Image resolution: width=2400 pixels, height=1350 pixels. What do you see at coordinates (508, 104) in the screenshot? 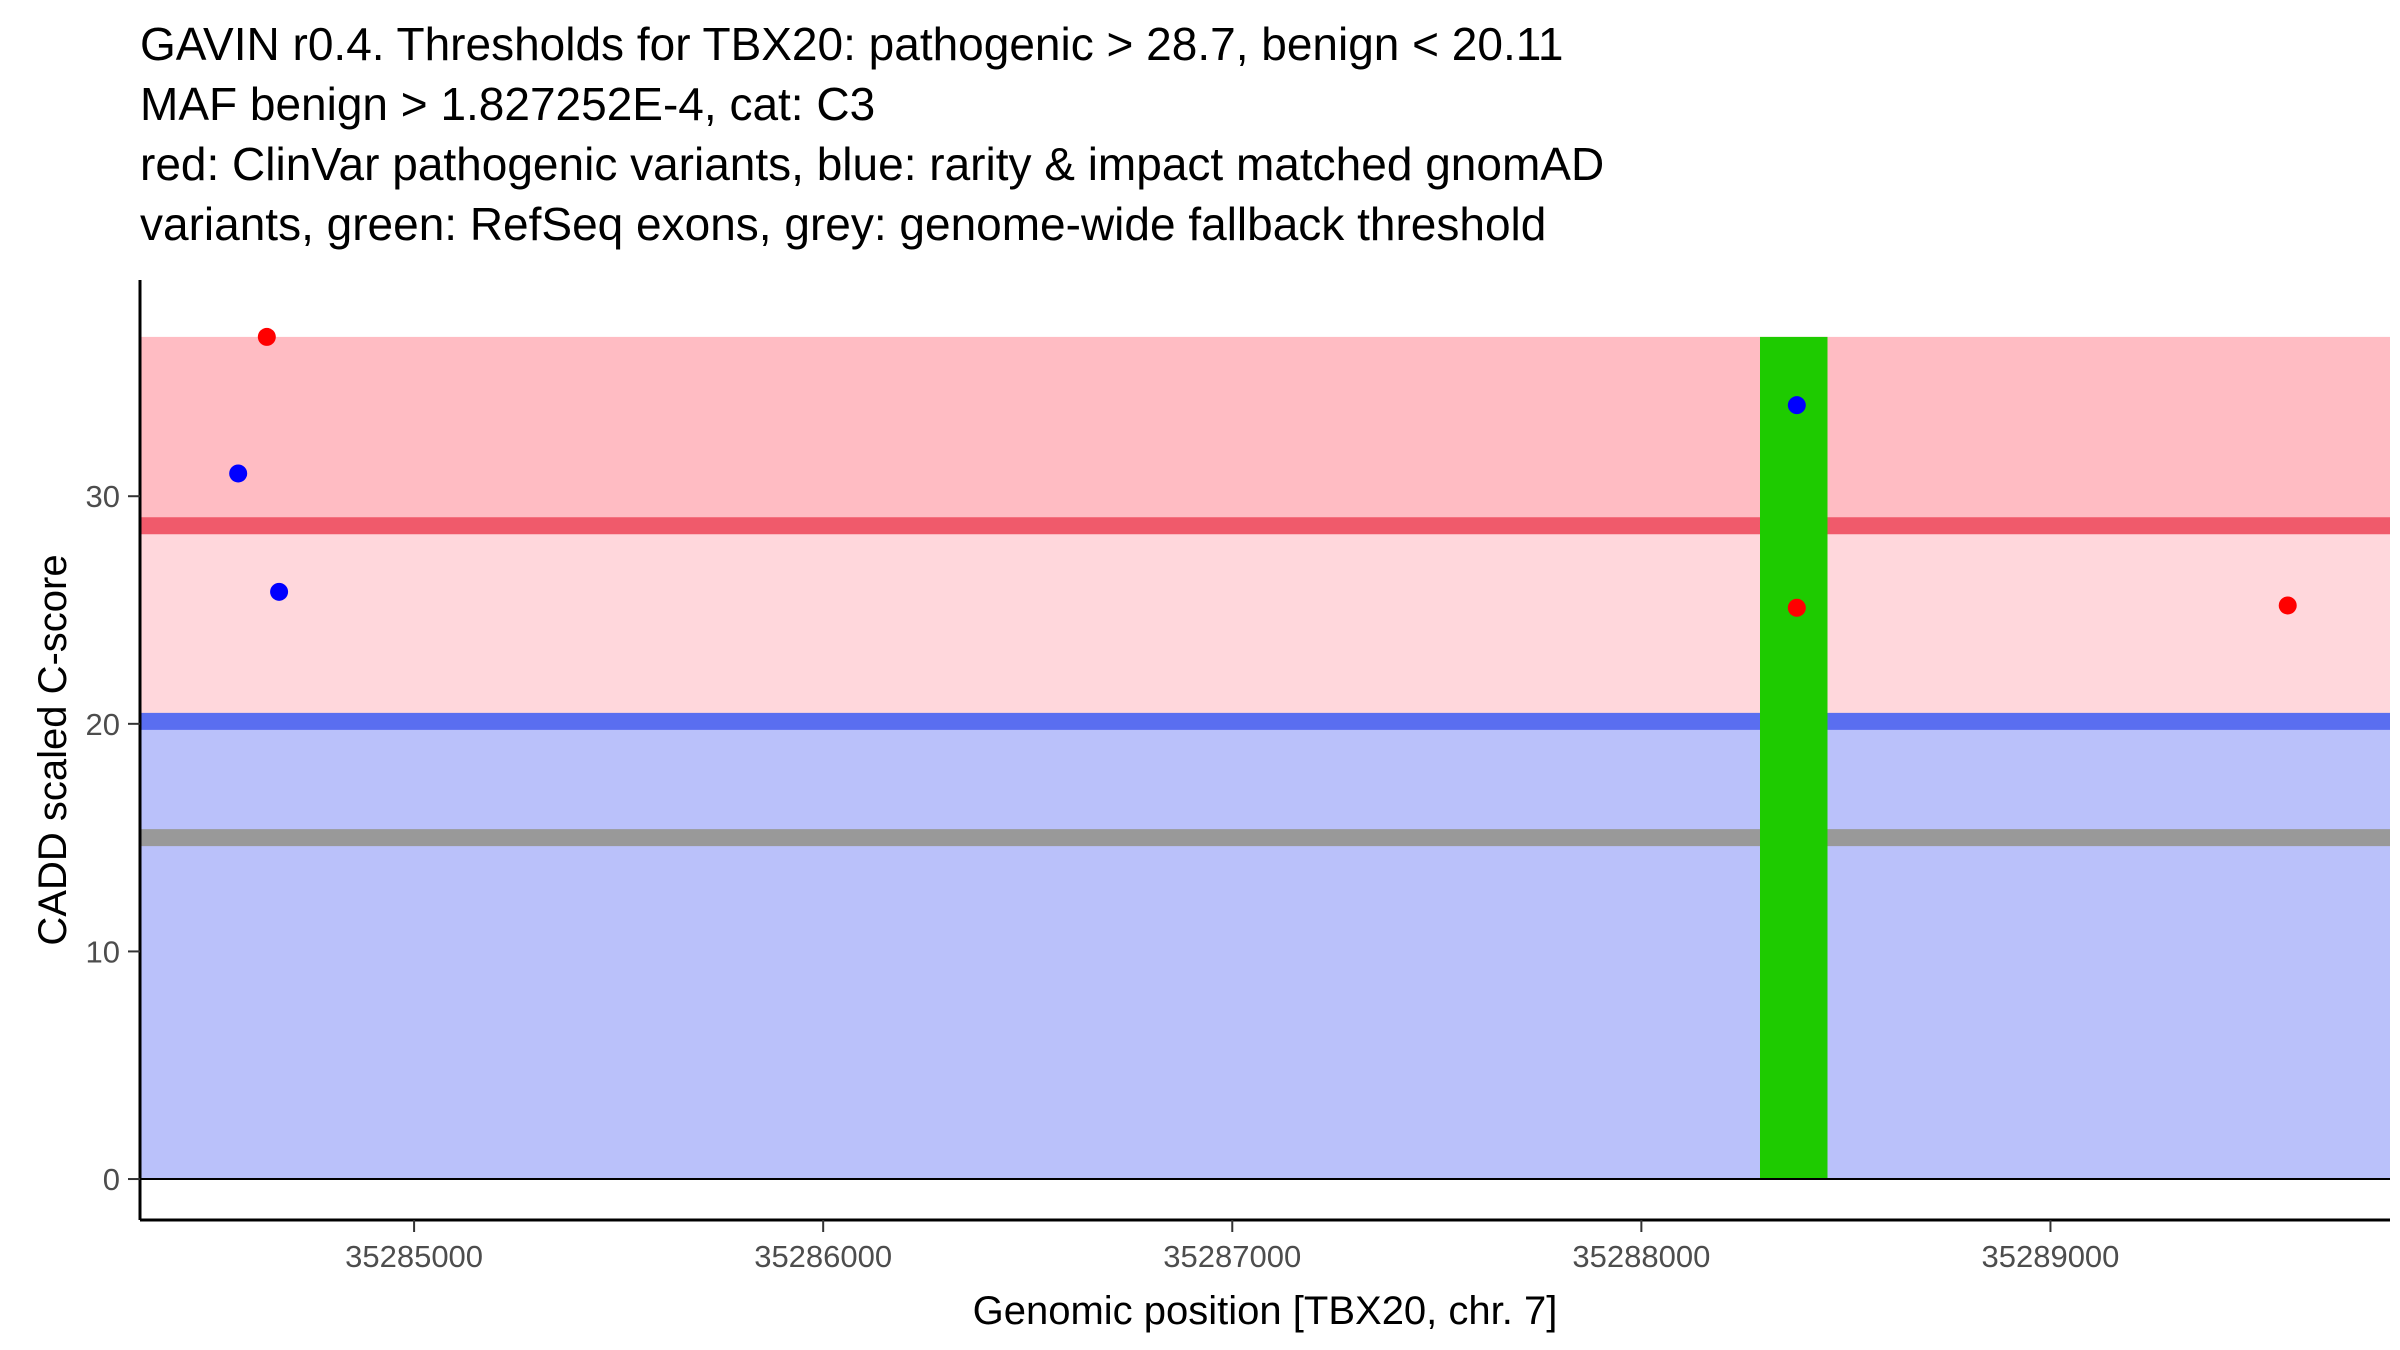
I see `title-line-2: MAF benign > 1.827252E-4, cat: C3` at bounding box center [508, 104].